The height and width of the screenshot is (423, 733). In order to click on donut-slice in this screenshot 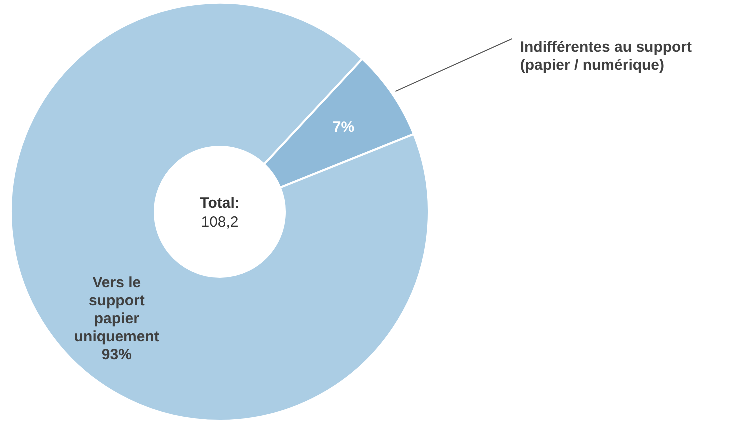, I will do `click(339, 123)`.